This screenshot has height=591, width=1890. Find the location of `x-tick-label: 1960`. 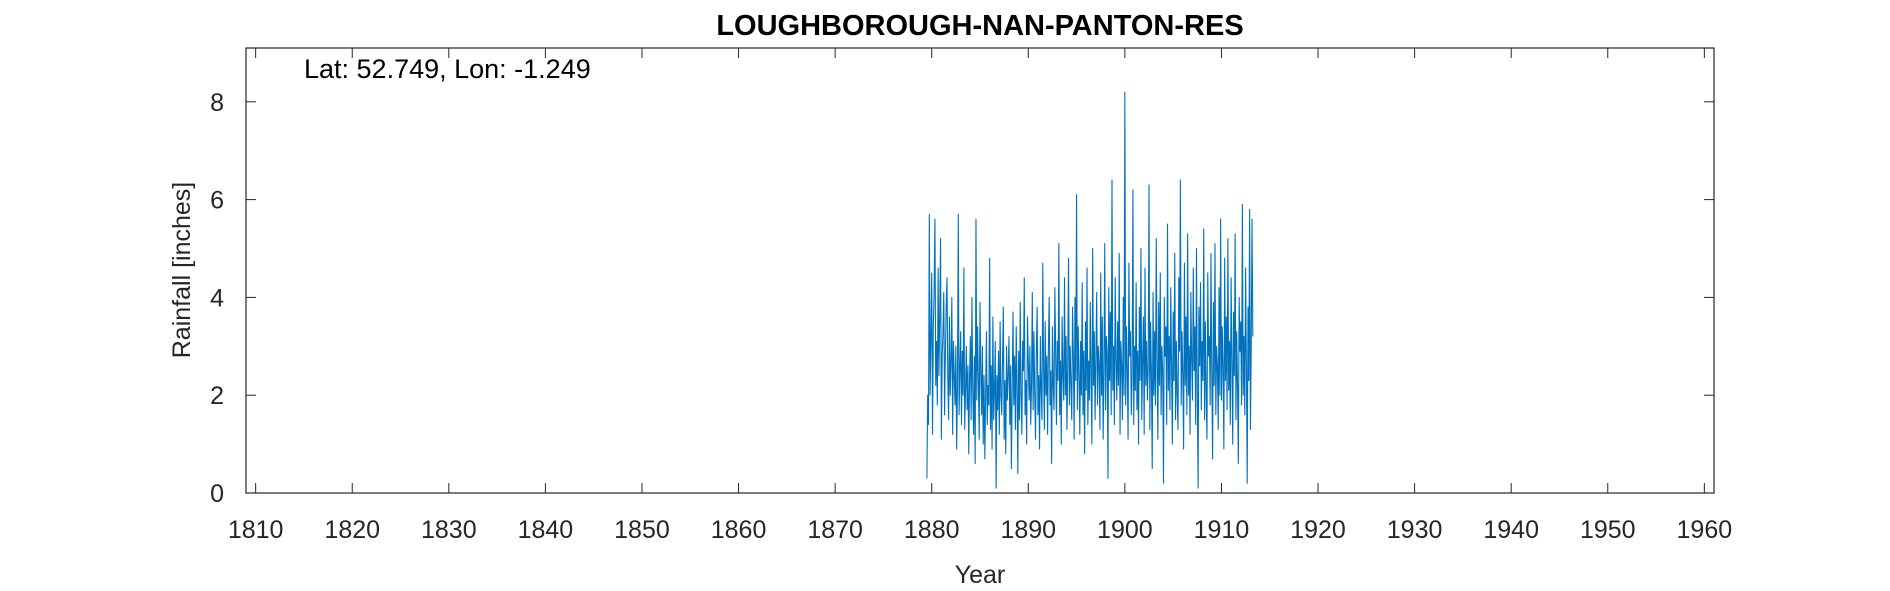

x-tick-label: 1960 is located at coordinates (1705, 530).